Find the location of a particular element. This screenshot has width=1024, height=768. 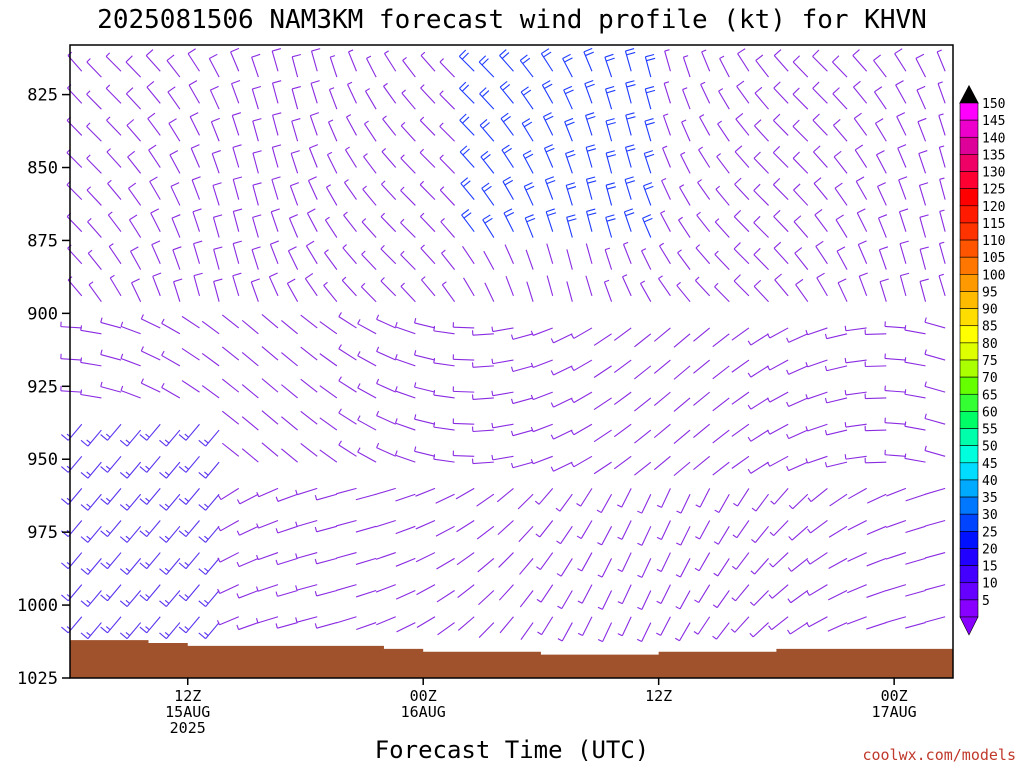

colorbar-label: 40 is located at coordinates (990, 481).